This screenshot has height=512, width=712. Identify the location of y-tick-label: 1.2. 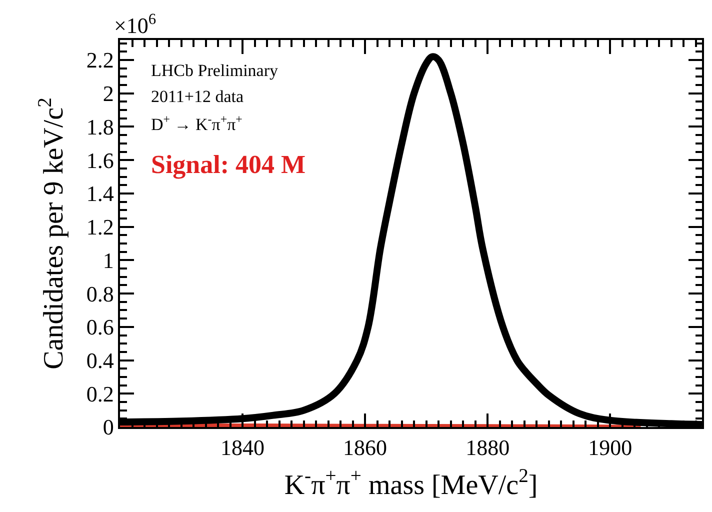
(100, 227).